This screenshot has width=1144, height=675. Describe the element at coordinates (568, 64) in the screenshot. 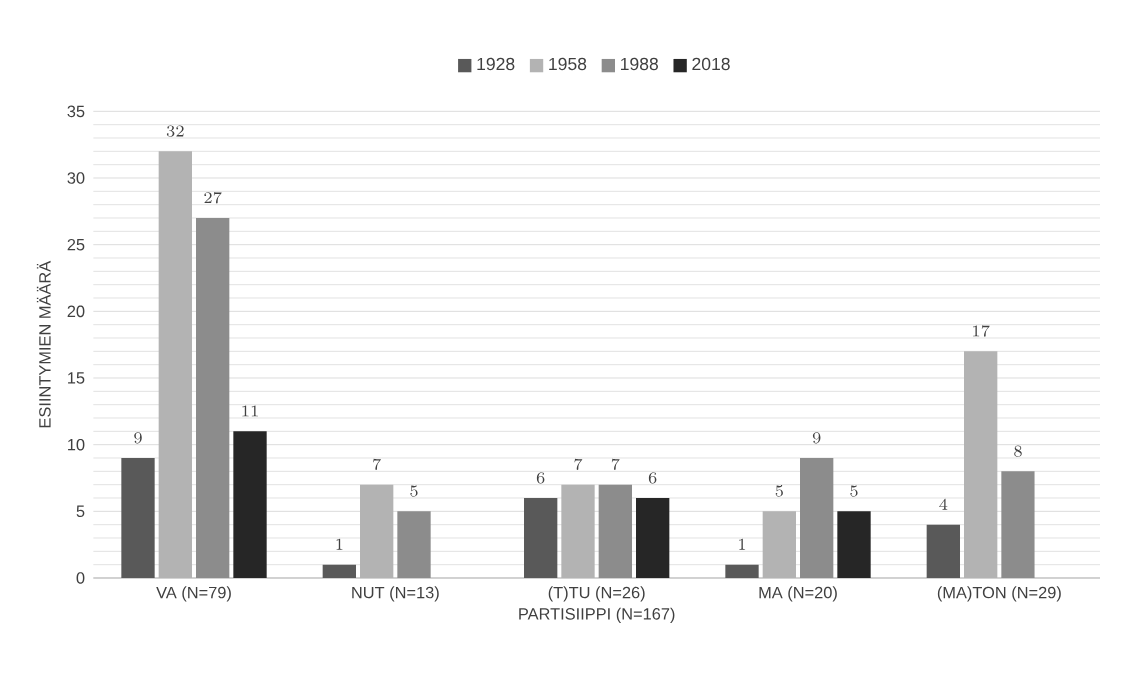

I see `legend-label: 1958` at that location.